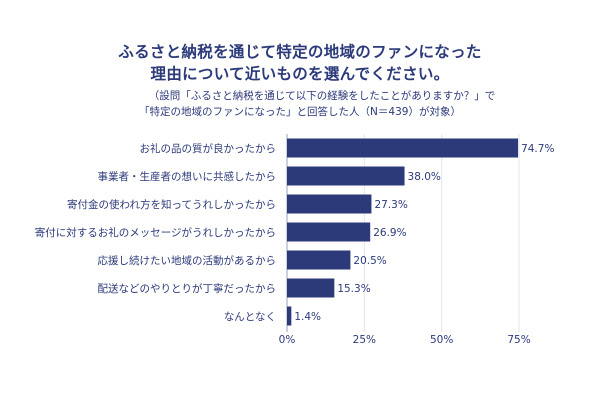 Image resolution: width=600 pixels, height=400 pixels. Describe the element at coordinates (424, 177) in the screenshot. I see `value-label: 38.0%` at that location.